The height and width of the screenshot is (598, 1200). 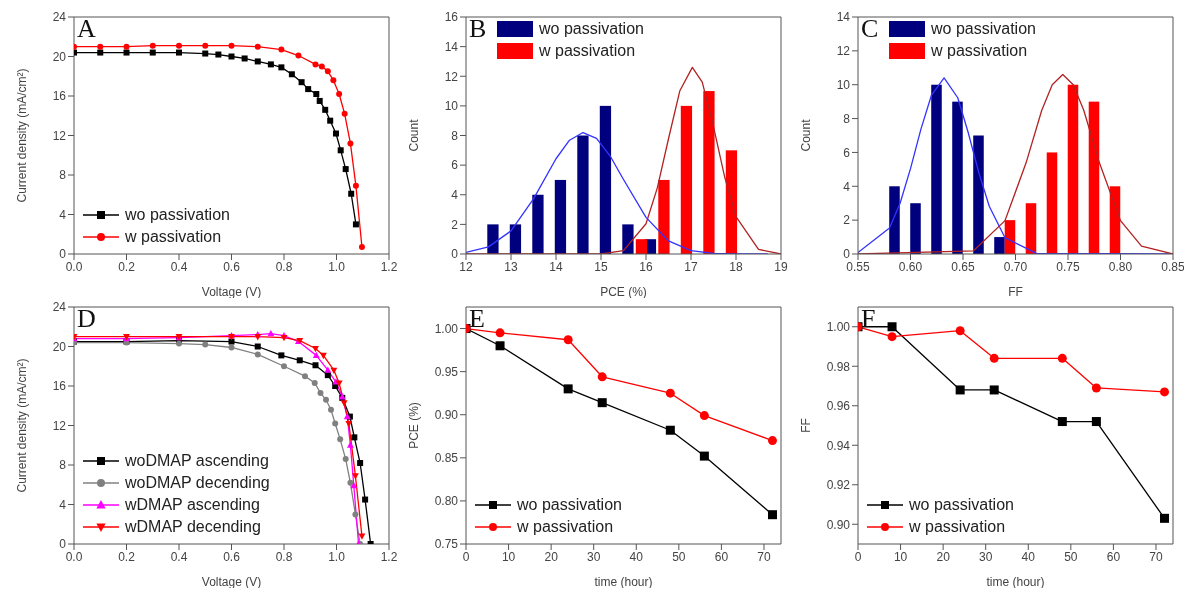 What do you see at coordinates (838, 445) in the screenshot?
I see `y-tick-label: 0.94` at bounding box center [838, 445].